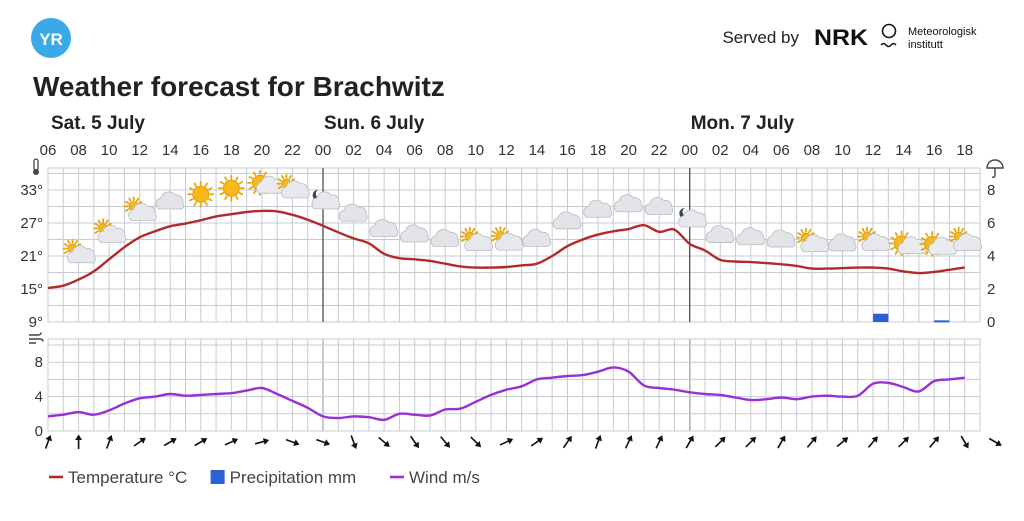 Image resolution: width=1024 pixels, height=521 pixels. I want to click on legend-label: Wind m/s, so click(444, 477).